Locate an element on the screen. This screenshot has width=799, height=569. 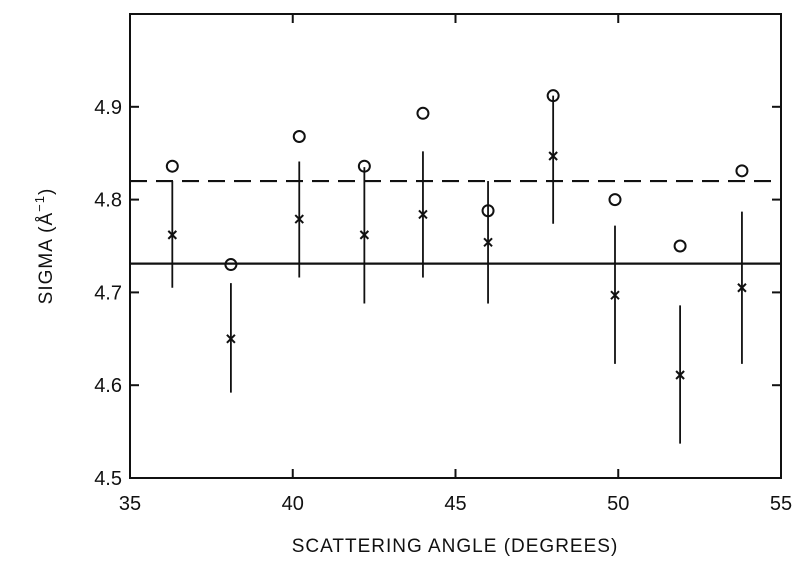
x-tick-label: 45 is located at coordinates (455, 504).